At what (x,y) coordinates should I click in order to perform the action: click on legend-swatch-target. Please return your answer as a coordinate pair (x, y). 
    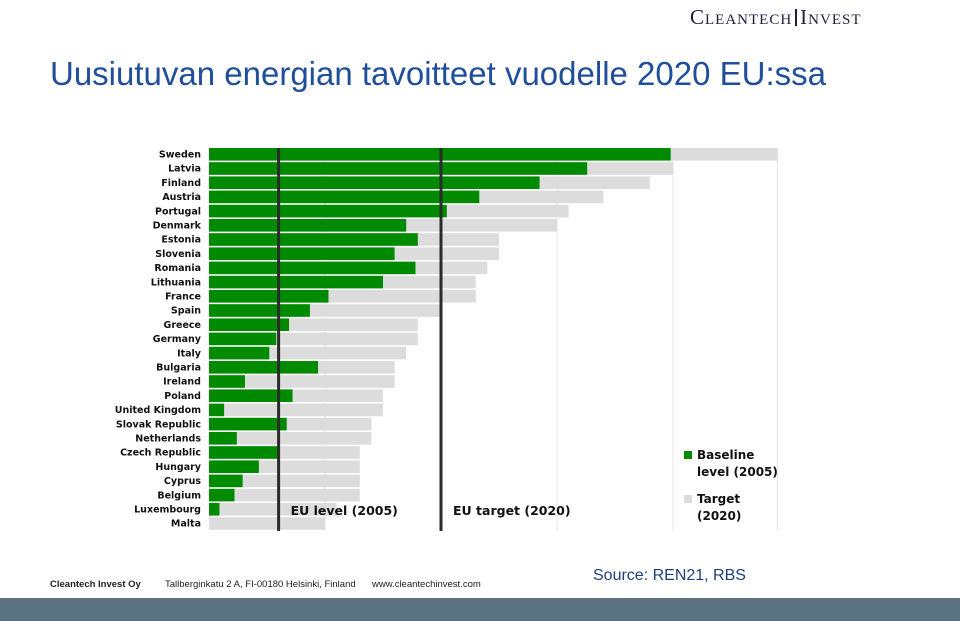
    Looking at the image, I should click on (688, 499).